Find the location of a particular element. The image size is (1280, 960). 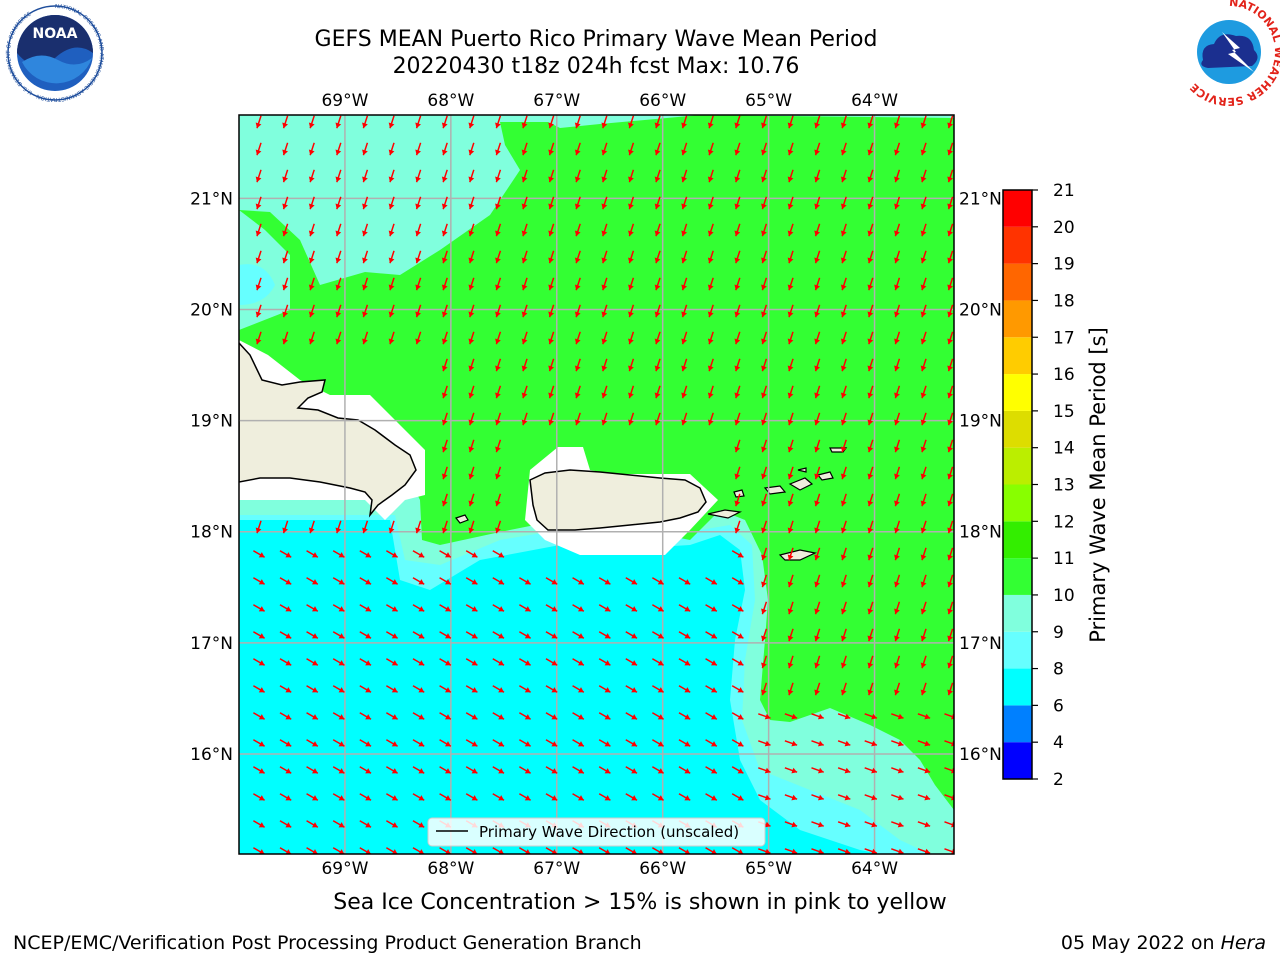

x-tick-label-bottom: 65°W is located at coordinates (768, 869).